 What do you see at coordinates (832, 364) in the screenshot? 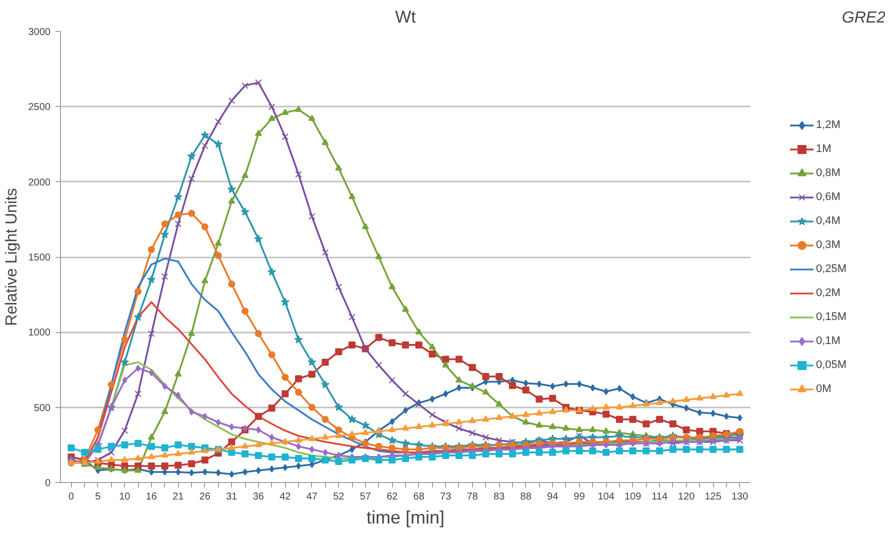
I see `legend-label: 0,05M` at bounding box center [832, 364].